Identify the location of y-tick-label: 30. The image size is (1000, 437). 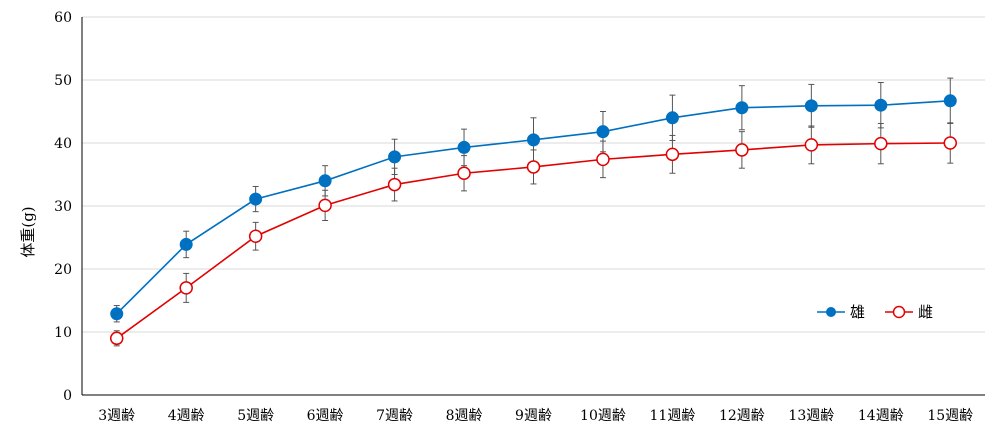
(63, 207).